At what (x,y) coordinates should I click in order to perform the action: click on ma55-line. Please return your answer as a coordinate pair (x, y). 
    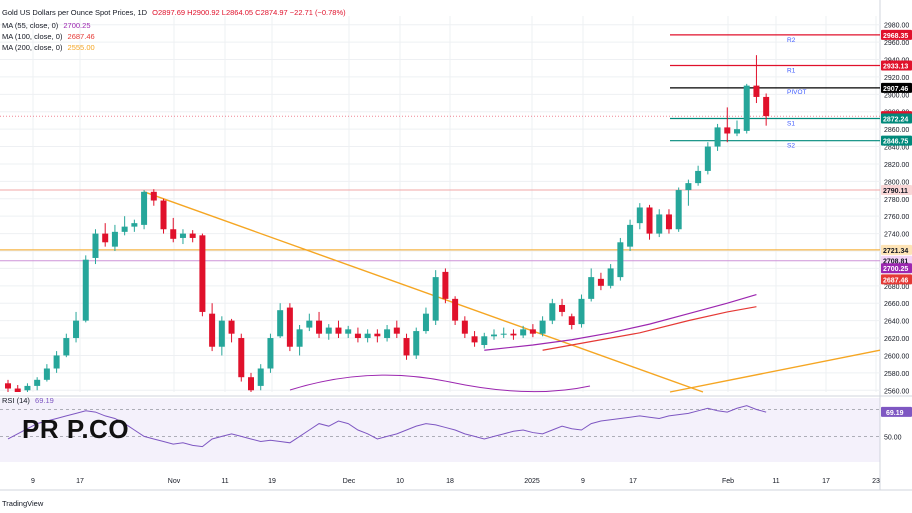
    Looking at the image, I should click on (620, 322).